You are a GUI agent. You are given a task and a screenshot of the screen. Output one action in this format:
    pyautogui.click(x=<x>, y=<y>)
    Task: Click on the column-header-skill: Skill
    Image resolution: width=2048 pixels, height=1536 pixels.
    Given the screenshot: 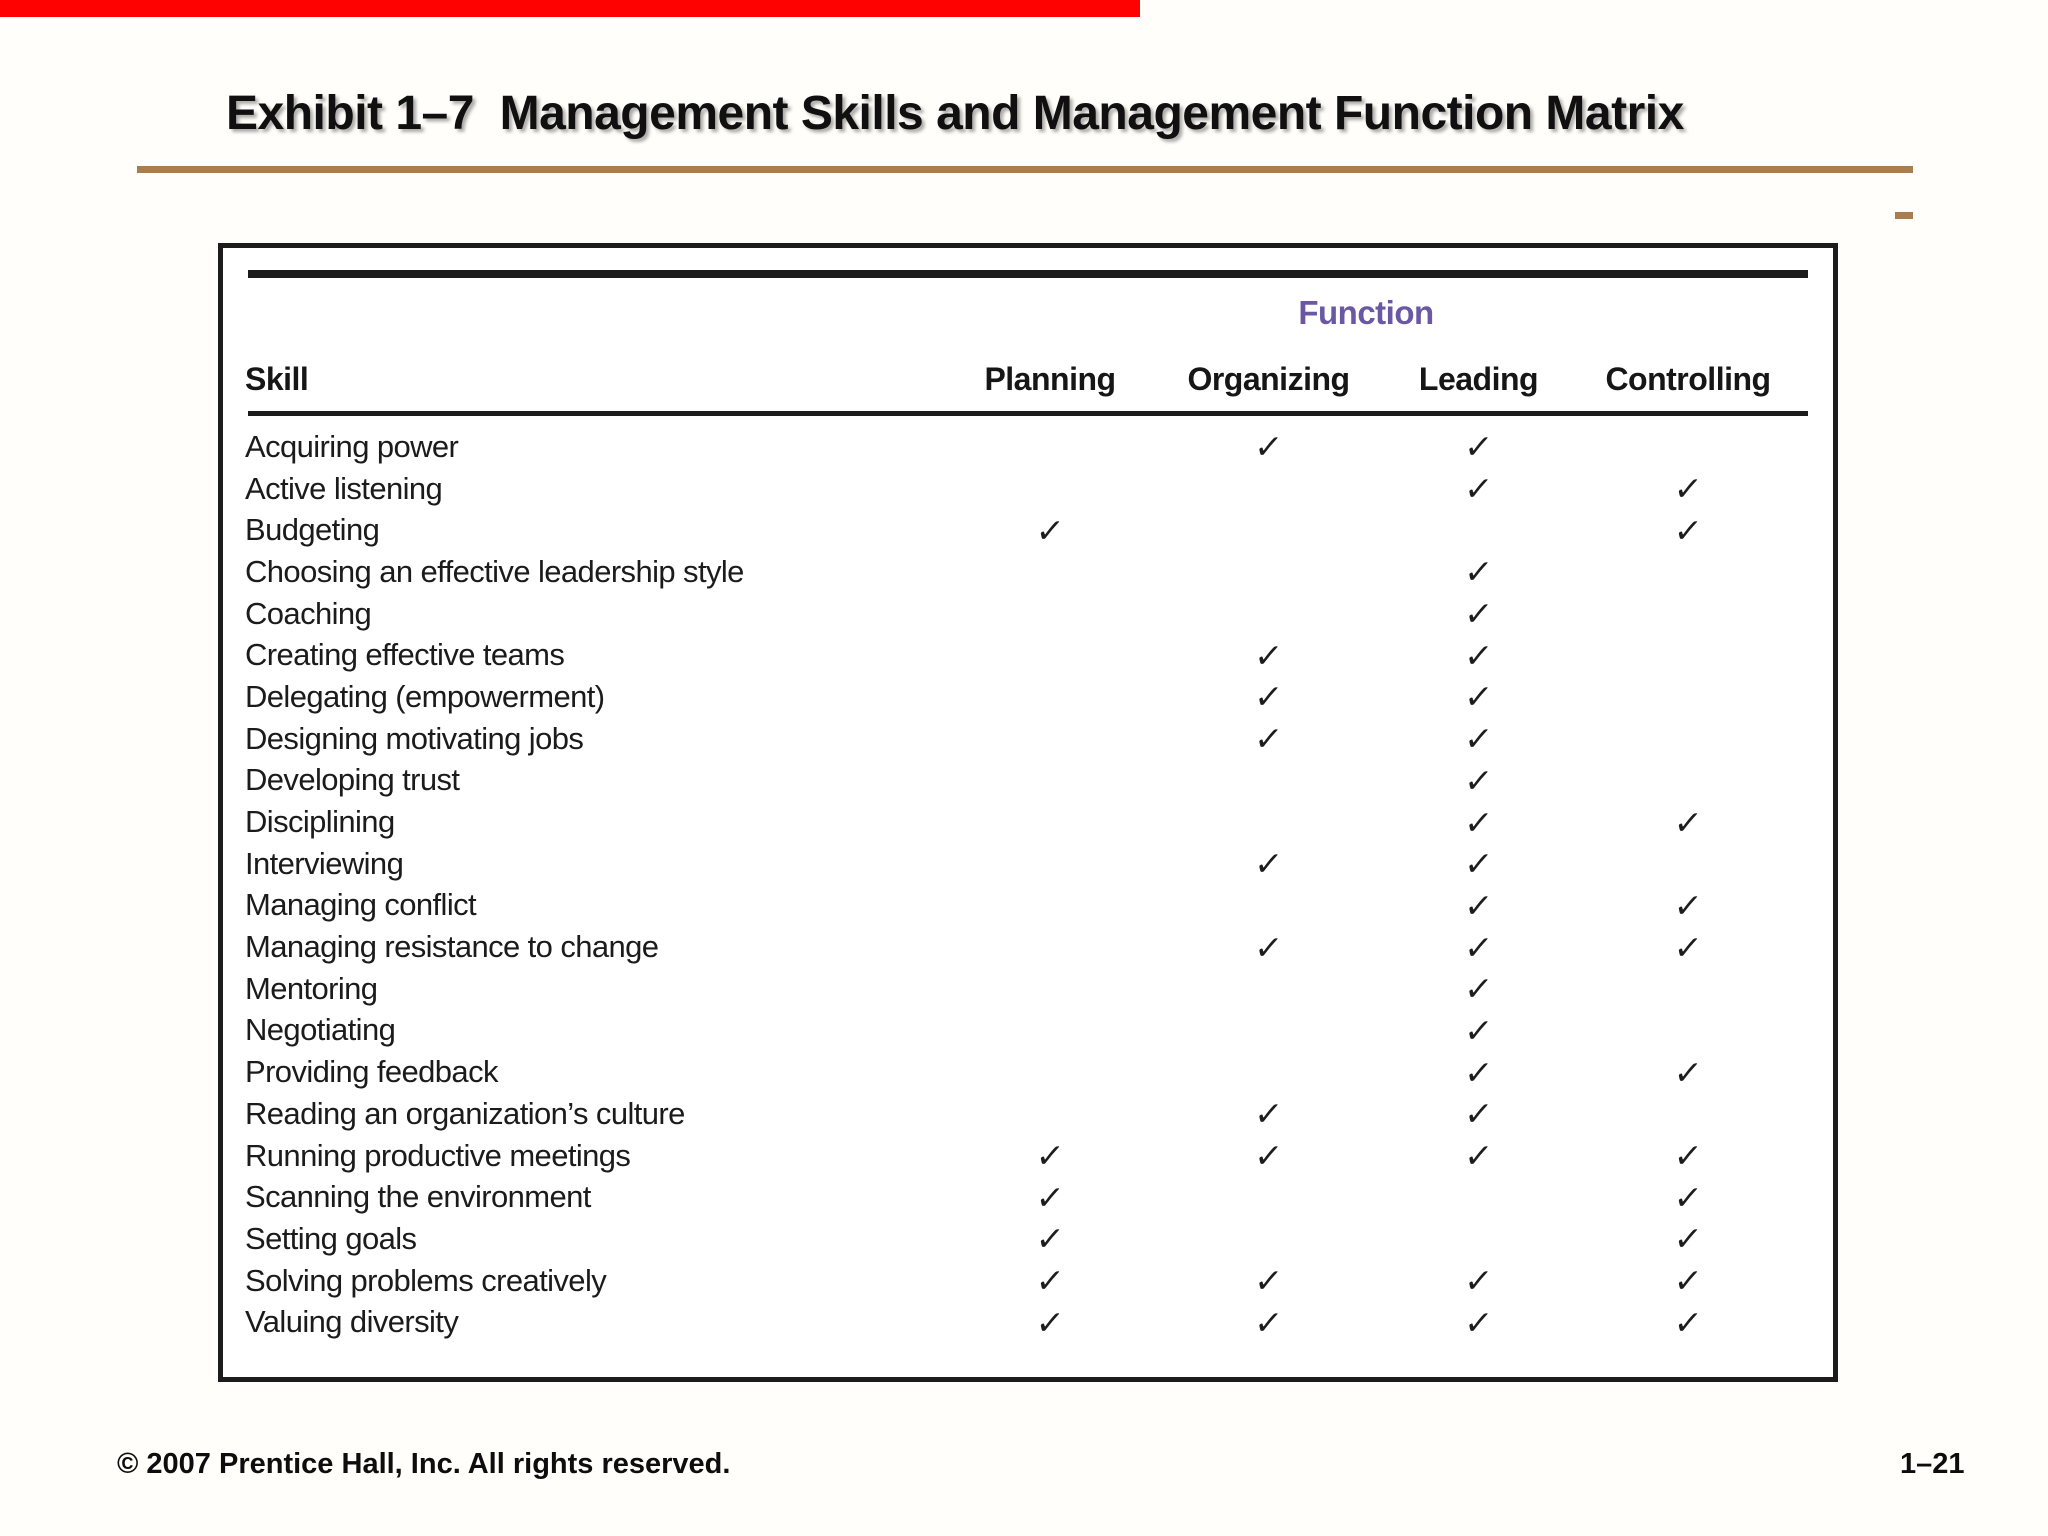 What is the action you would take?
    pyautogui.click(x=277, y=379)
    